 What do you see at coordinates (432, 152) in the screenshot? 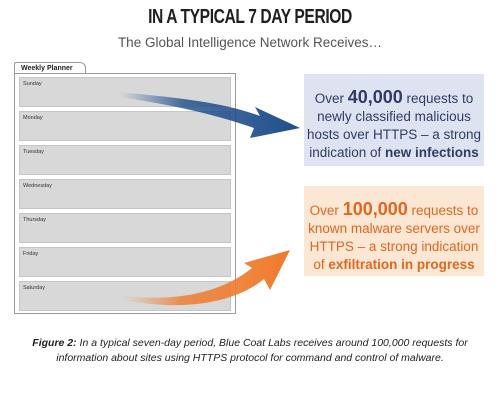
I see `callout-emphasis: new infections` at bounding box center [432, 152].